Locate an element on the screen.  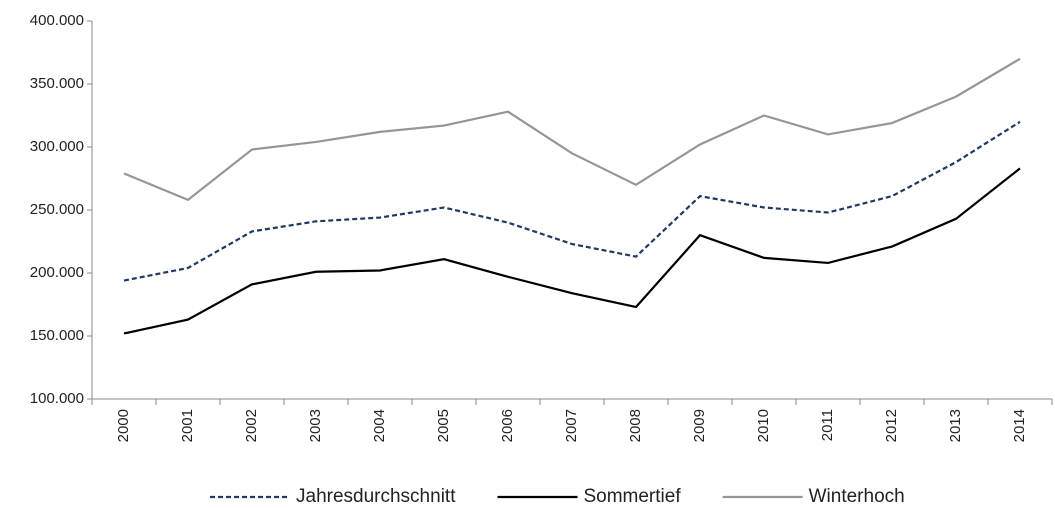
x-tick-label: 2004 is located at coordinates (379, 425).